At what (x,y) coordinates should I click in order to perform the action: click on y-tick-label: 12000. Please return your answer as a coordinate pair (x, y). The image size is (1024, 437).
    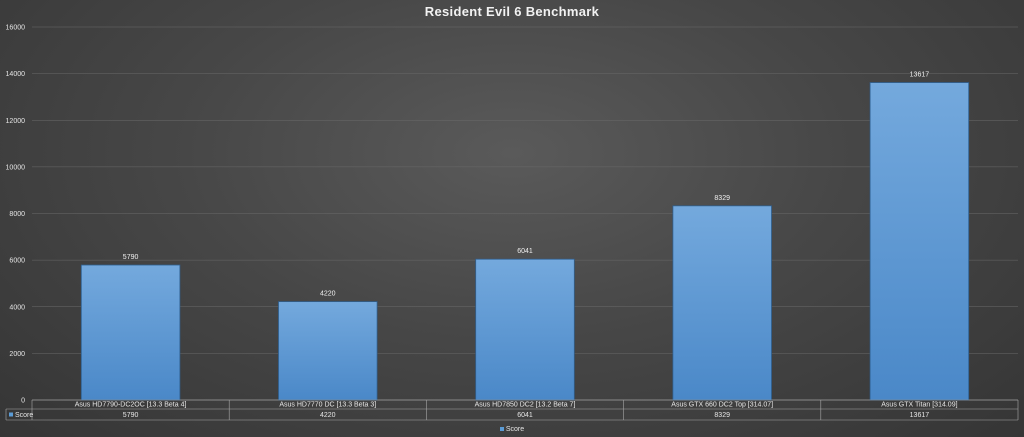
    Looking at the image, I should click on (16, 121).